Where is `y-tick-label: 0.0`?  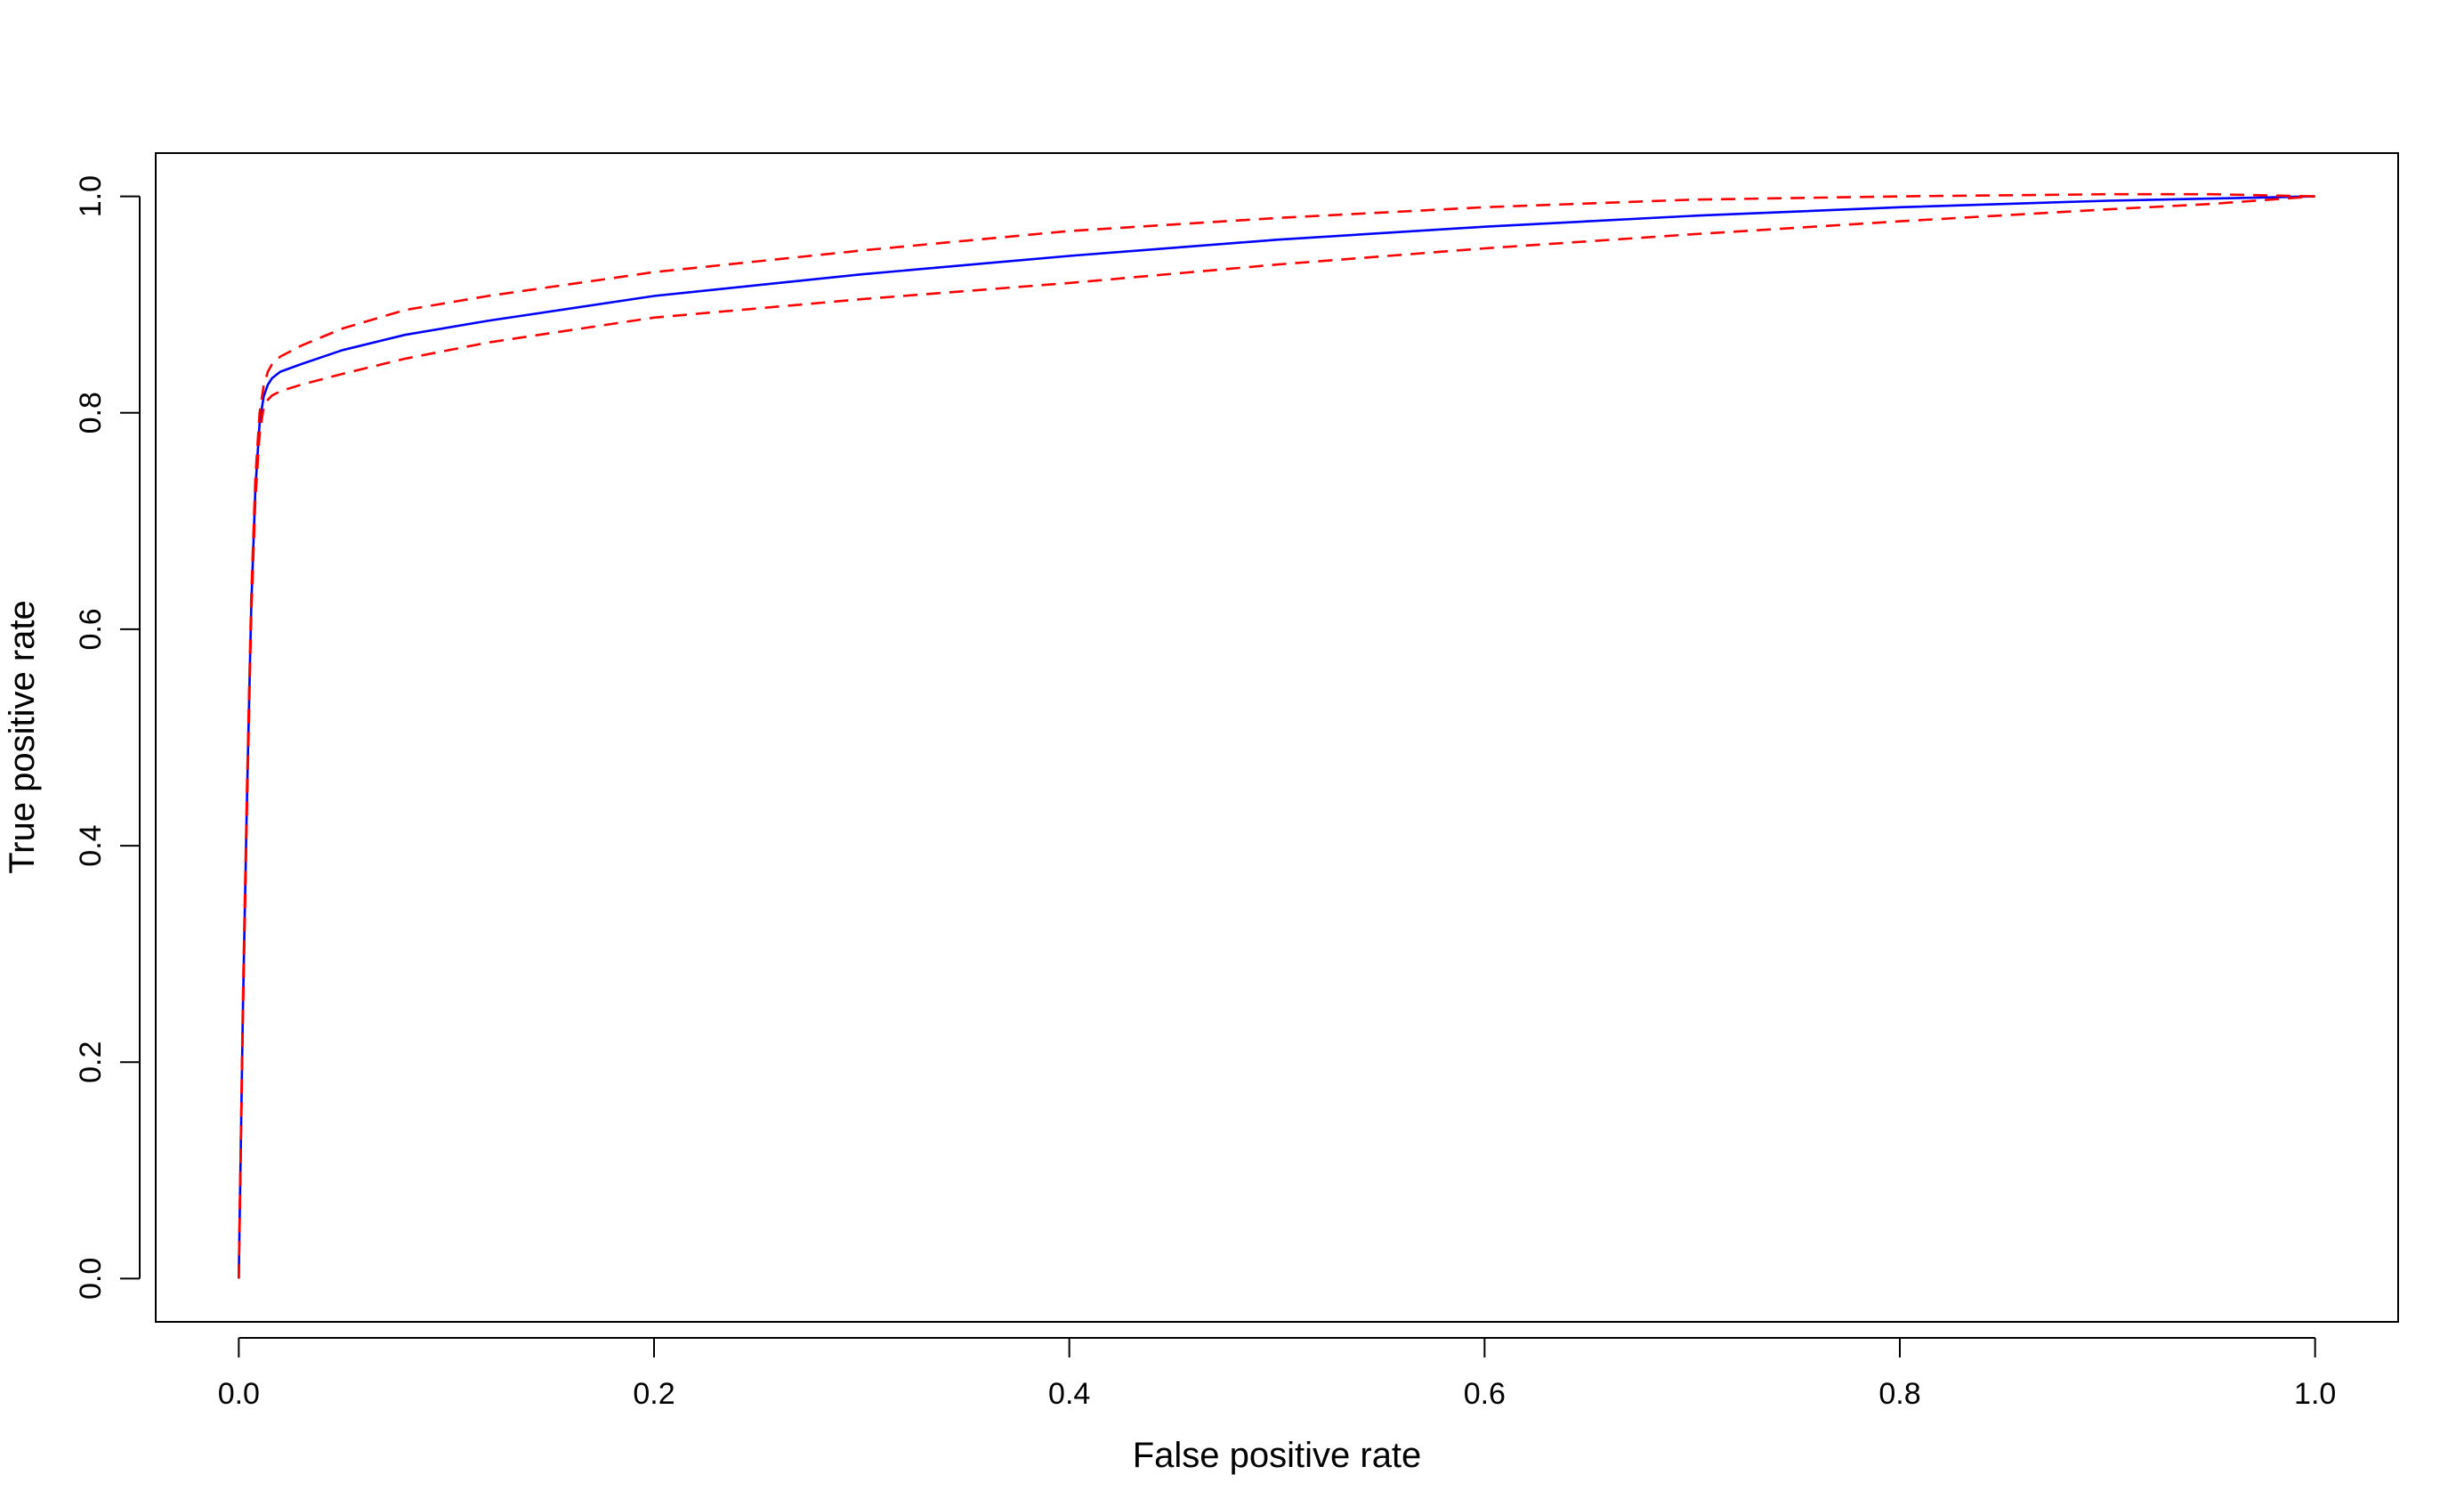 y-tick-label: 0.0 is located at coordinates (91, 1279).